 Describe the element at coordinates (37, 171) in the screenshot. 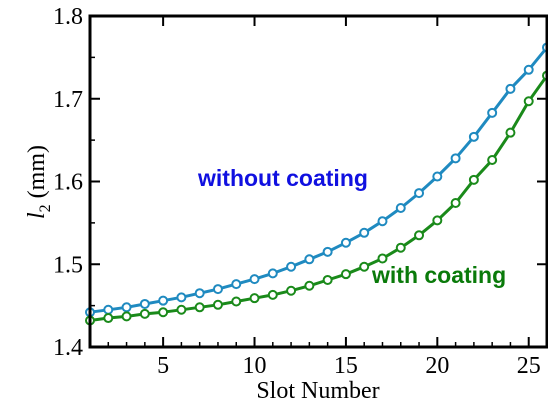

I see `y-axis-label-unit: (mm)` at that location.